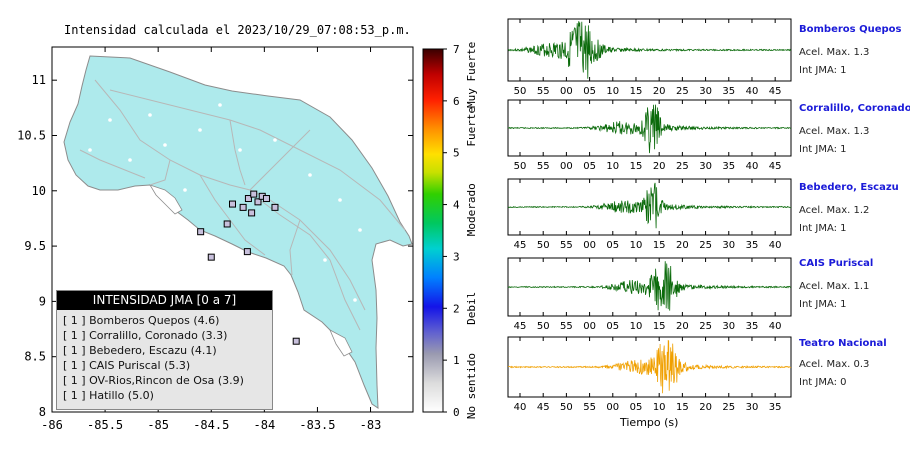 Image resolution: width=910 pixels, height=460 pixels. Describe the element at coordinates (854, 108) in the screenshot. I see `station-name: Corralillo, Coronado` at that location.